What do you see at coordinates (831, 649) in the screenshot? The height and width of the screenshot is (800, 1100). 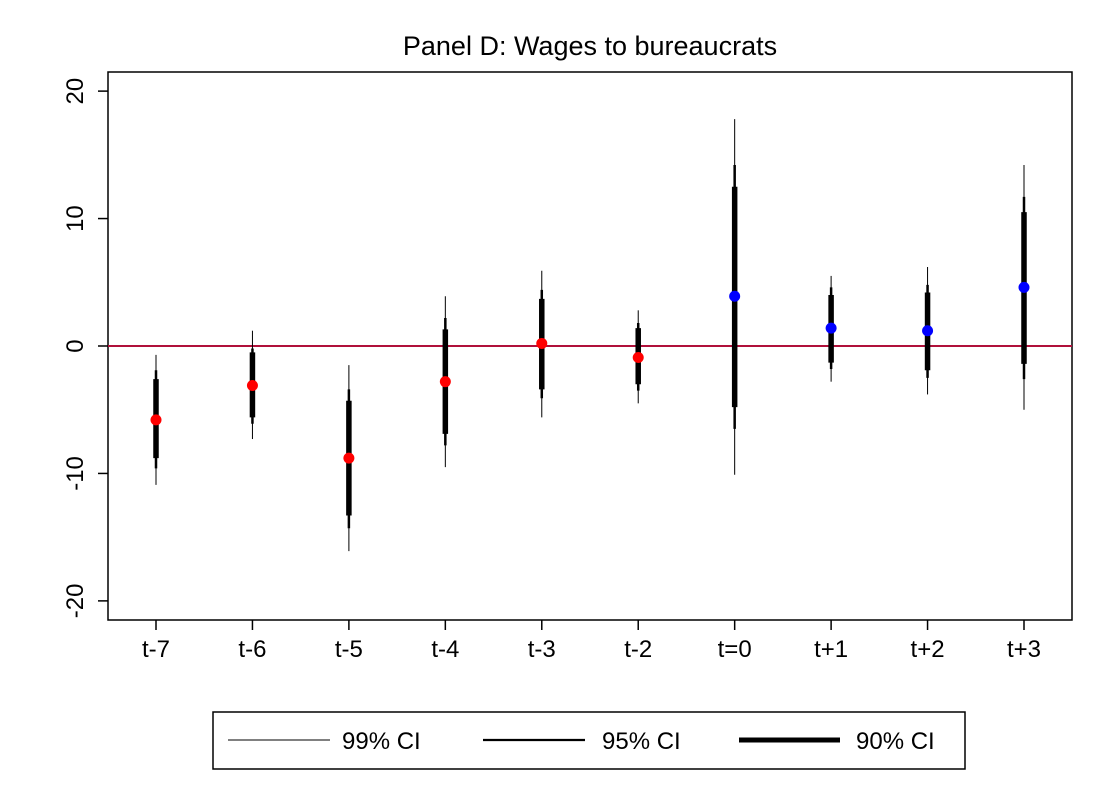 I see `x-tick-label: t+1` at bounding box center [831, 649].